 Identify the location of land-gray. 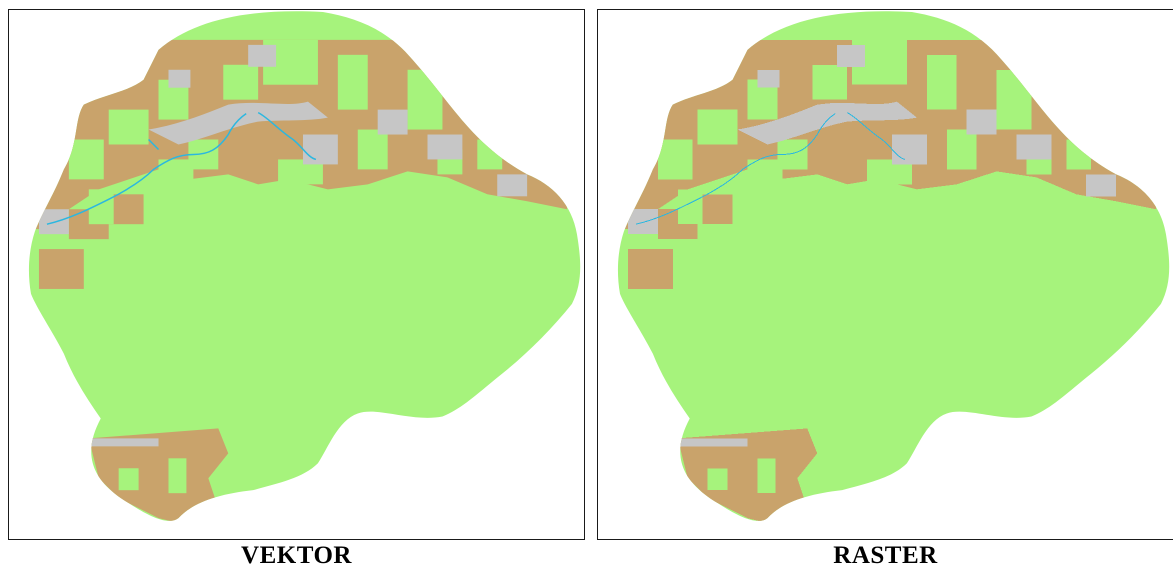
(872, 137).